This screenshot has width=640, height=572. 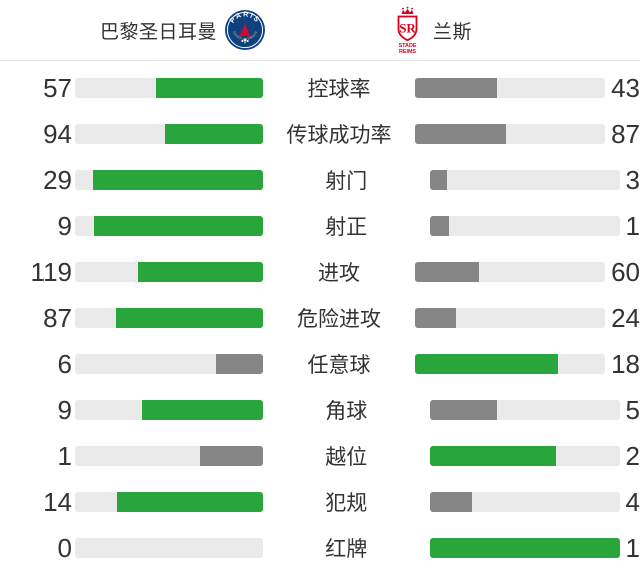 What do you see at coordinates (320, 548) in the screenshot?
I see `stat-row: 0 红牌 1` at bounding box center [320, 548].